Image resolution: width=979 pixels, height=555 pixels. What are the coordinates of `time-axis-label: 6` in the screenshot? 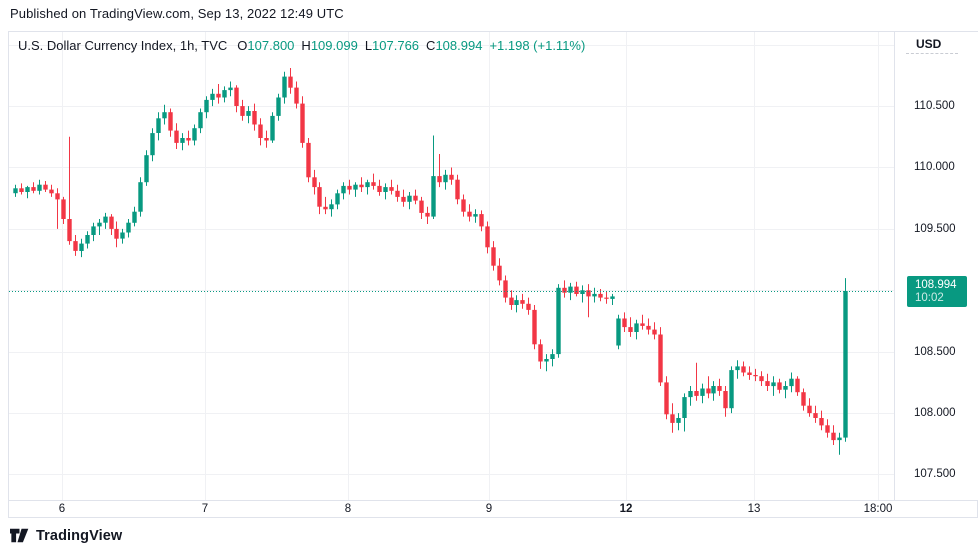 It's located at (62, 509).